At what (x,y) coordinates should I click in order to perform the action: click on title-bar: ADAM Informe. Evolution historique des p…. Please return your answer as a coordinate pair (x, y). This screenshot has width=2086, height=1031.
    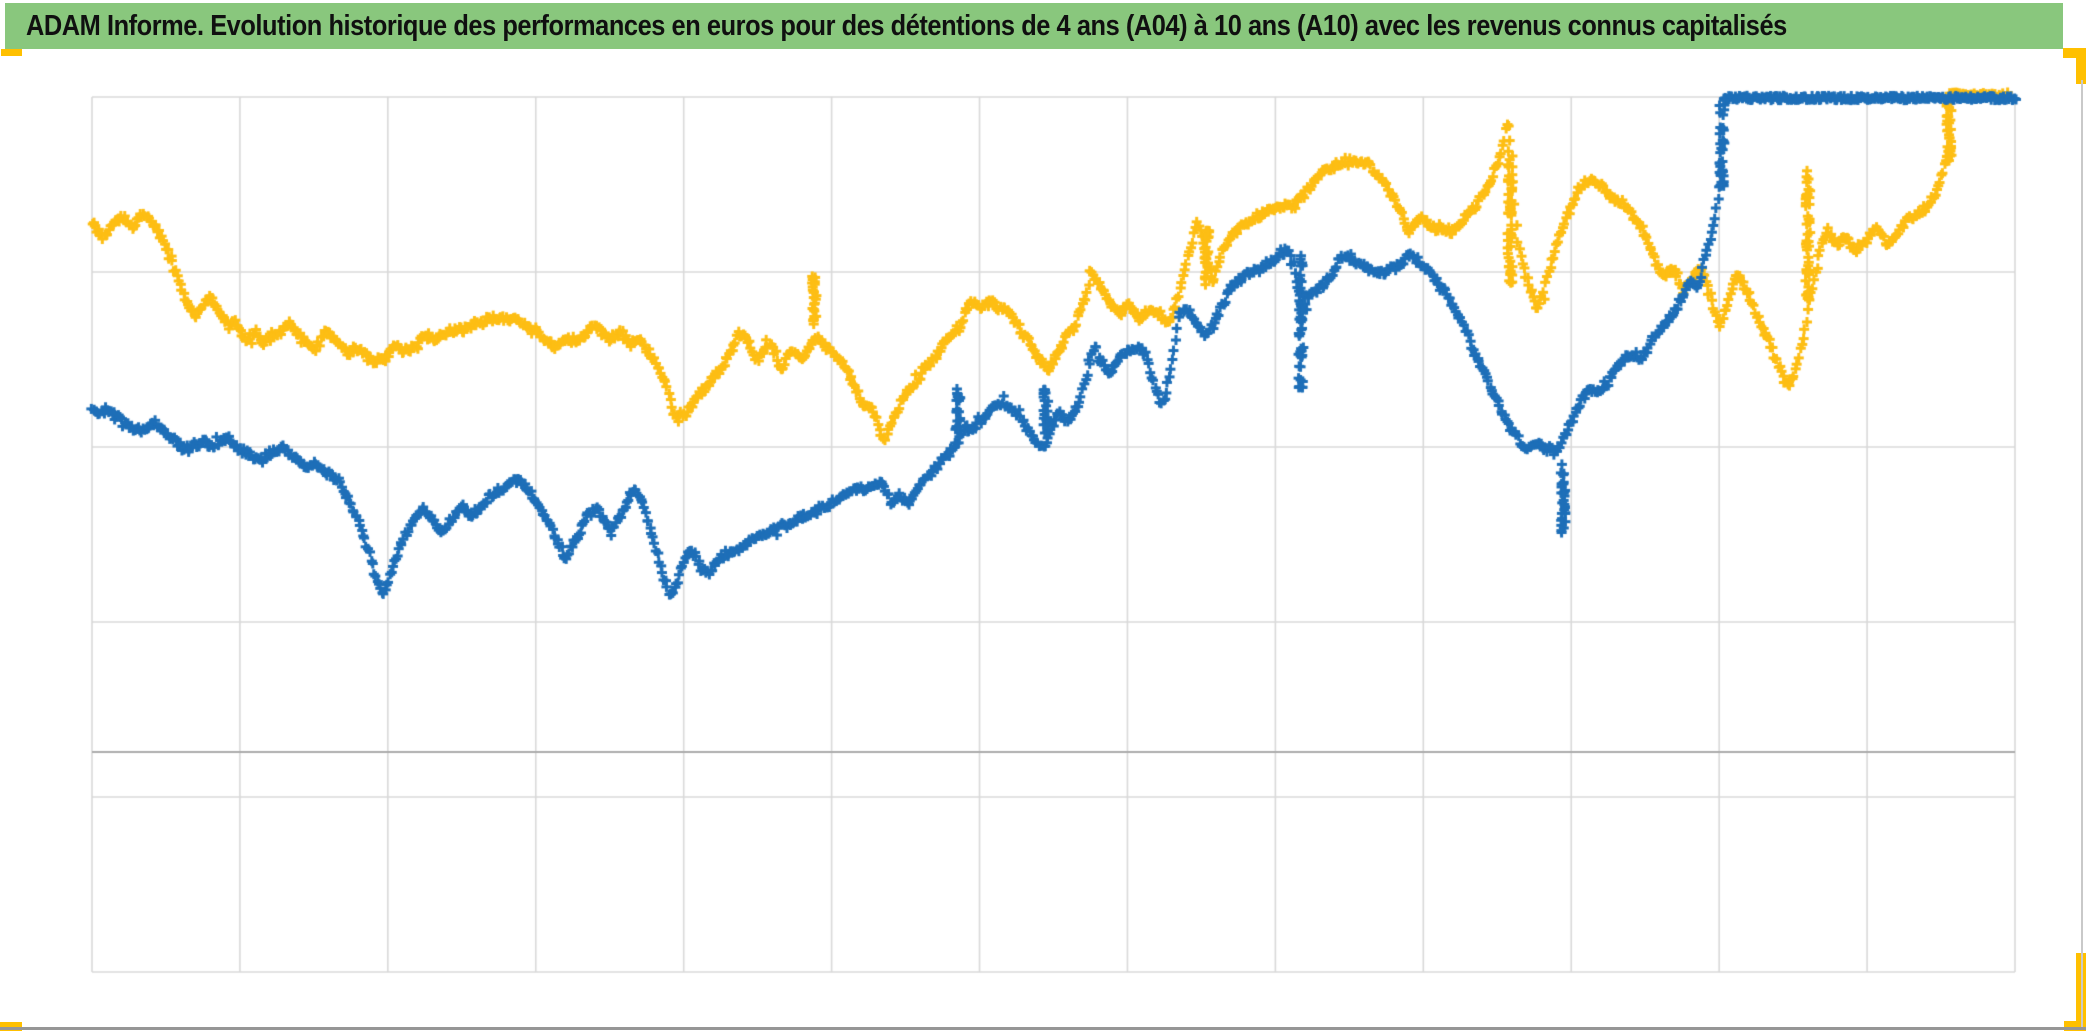
    Looking at the image, I should click on (1034, 26).